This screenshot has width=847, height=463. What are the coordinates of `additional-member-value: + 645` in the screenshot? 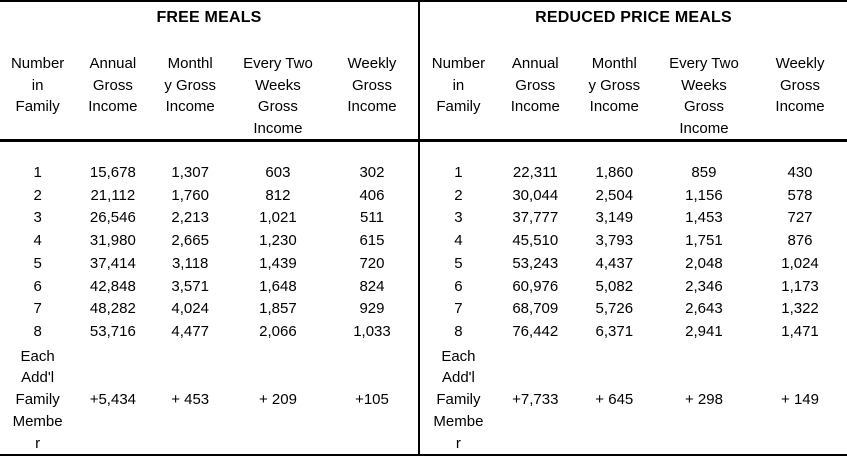 It's located at (614, 399).